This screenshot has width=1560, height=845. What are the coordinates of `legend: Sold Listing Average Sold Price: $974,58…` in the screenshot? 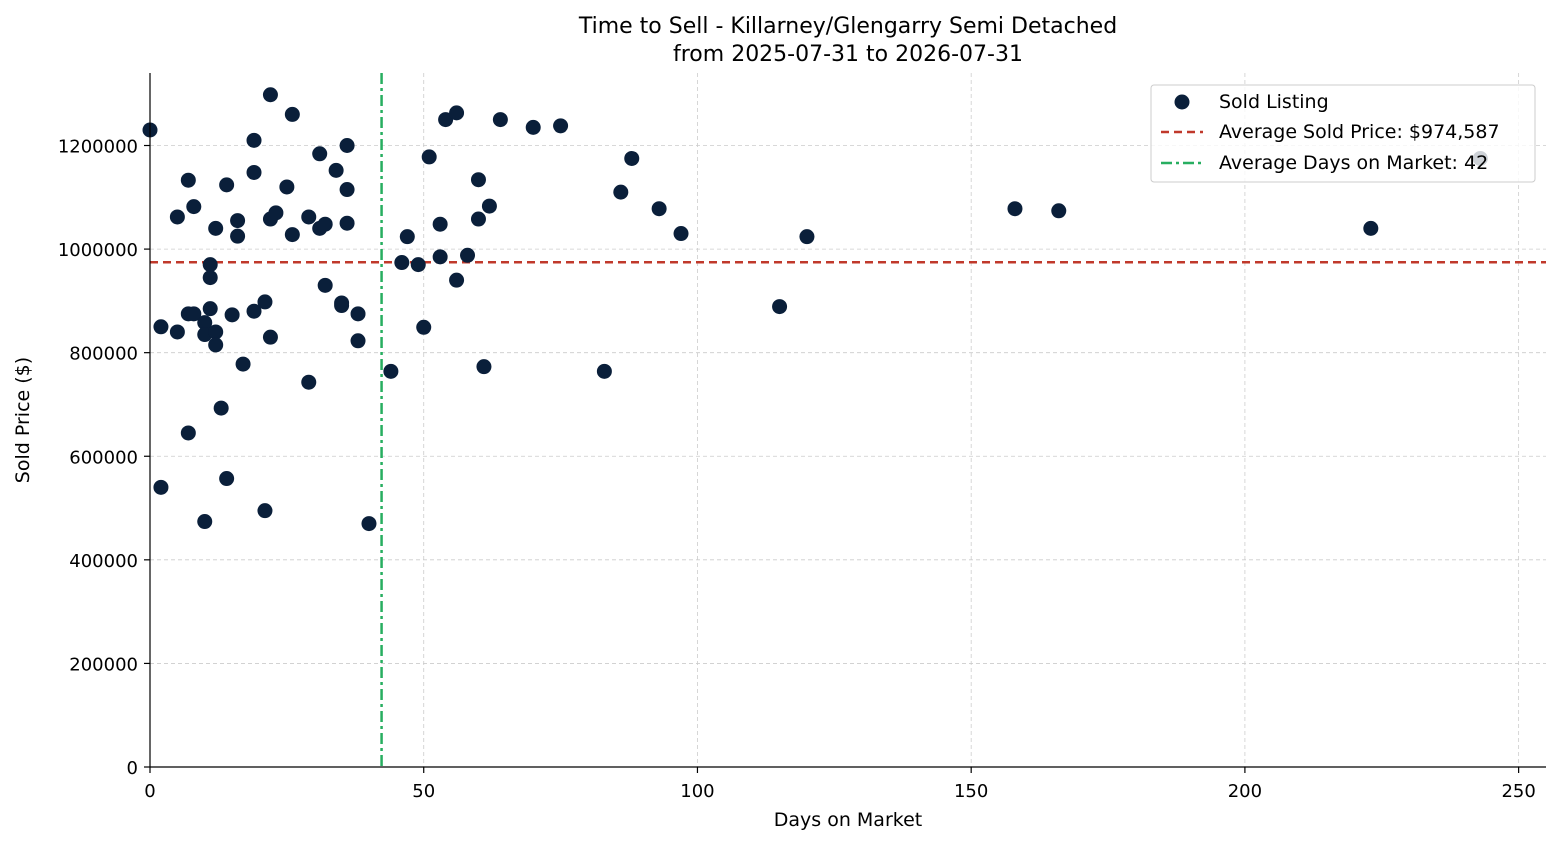 It's located at (1343, 133).